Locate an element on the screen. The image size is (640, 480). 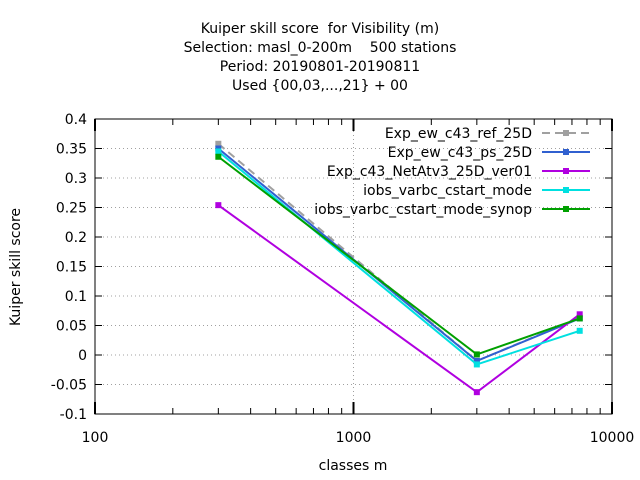
legend-label: Exp_c43_NetAtv3_25D_ver01 is located at coordinates (429, 172).